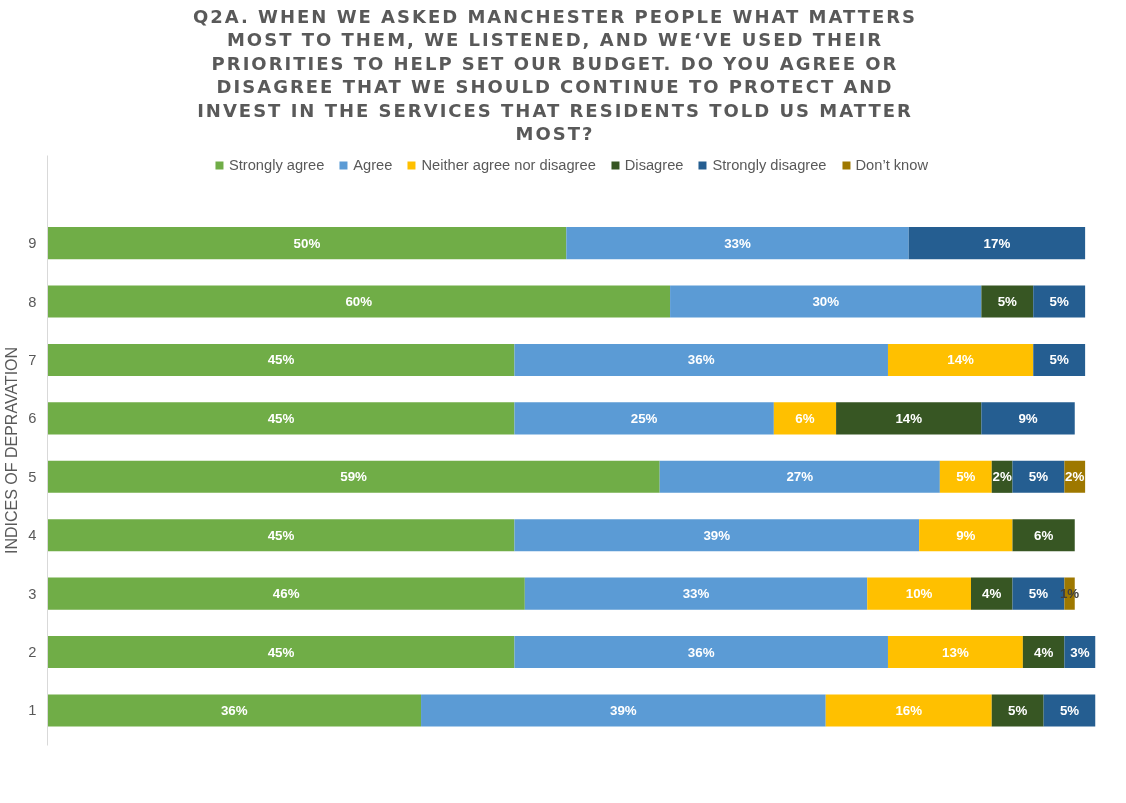  What do you see at coordinates (32, 535) in the screenshot?
I see `y-tick-label: 4` at bounding box center [32, 535].